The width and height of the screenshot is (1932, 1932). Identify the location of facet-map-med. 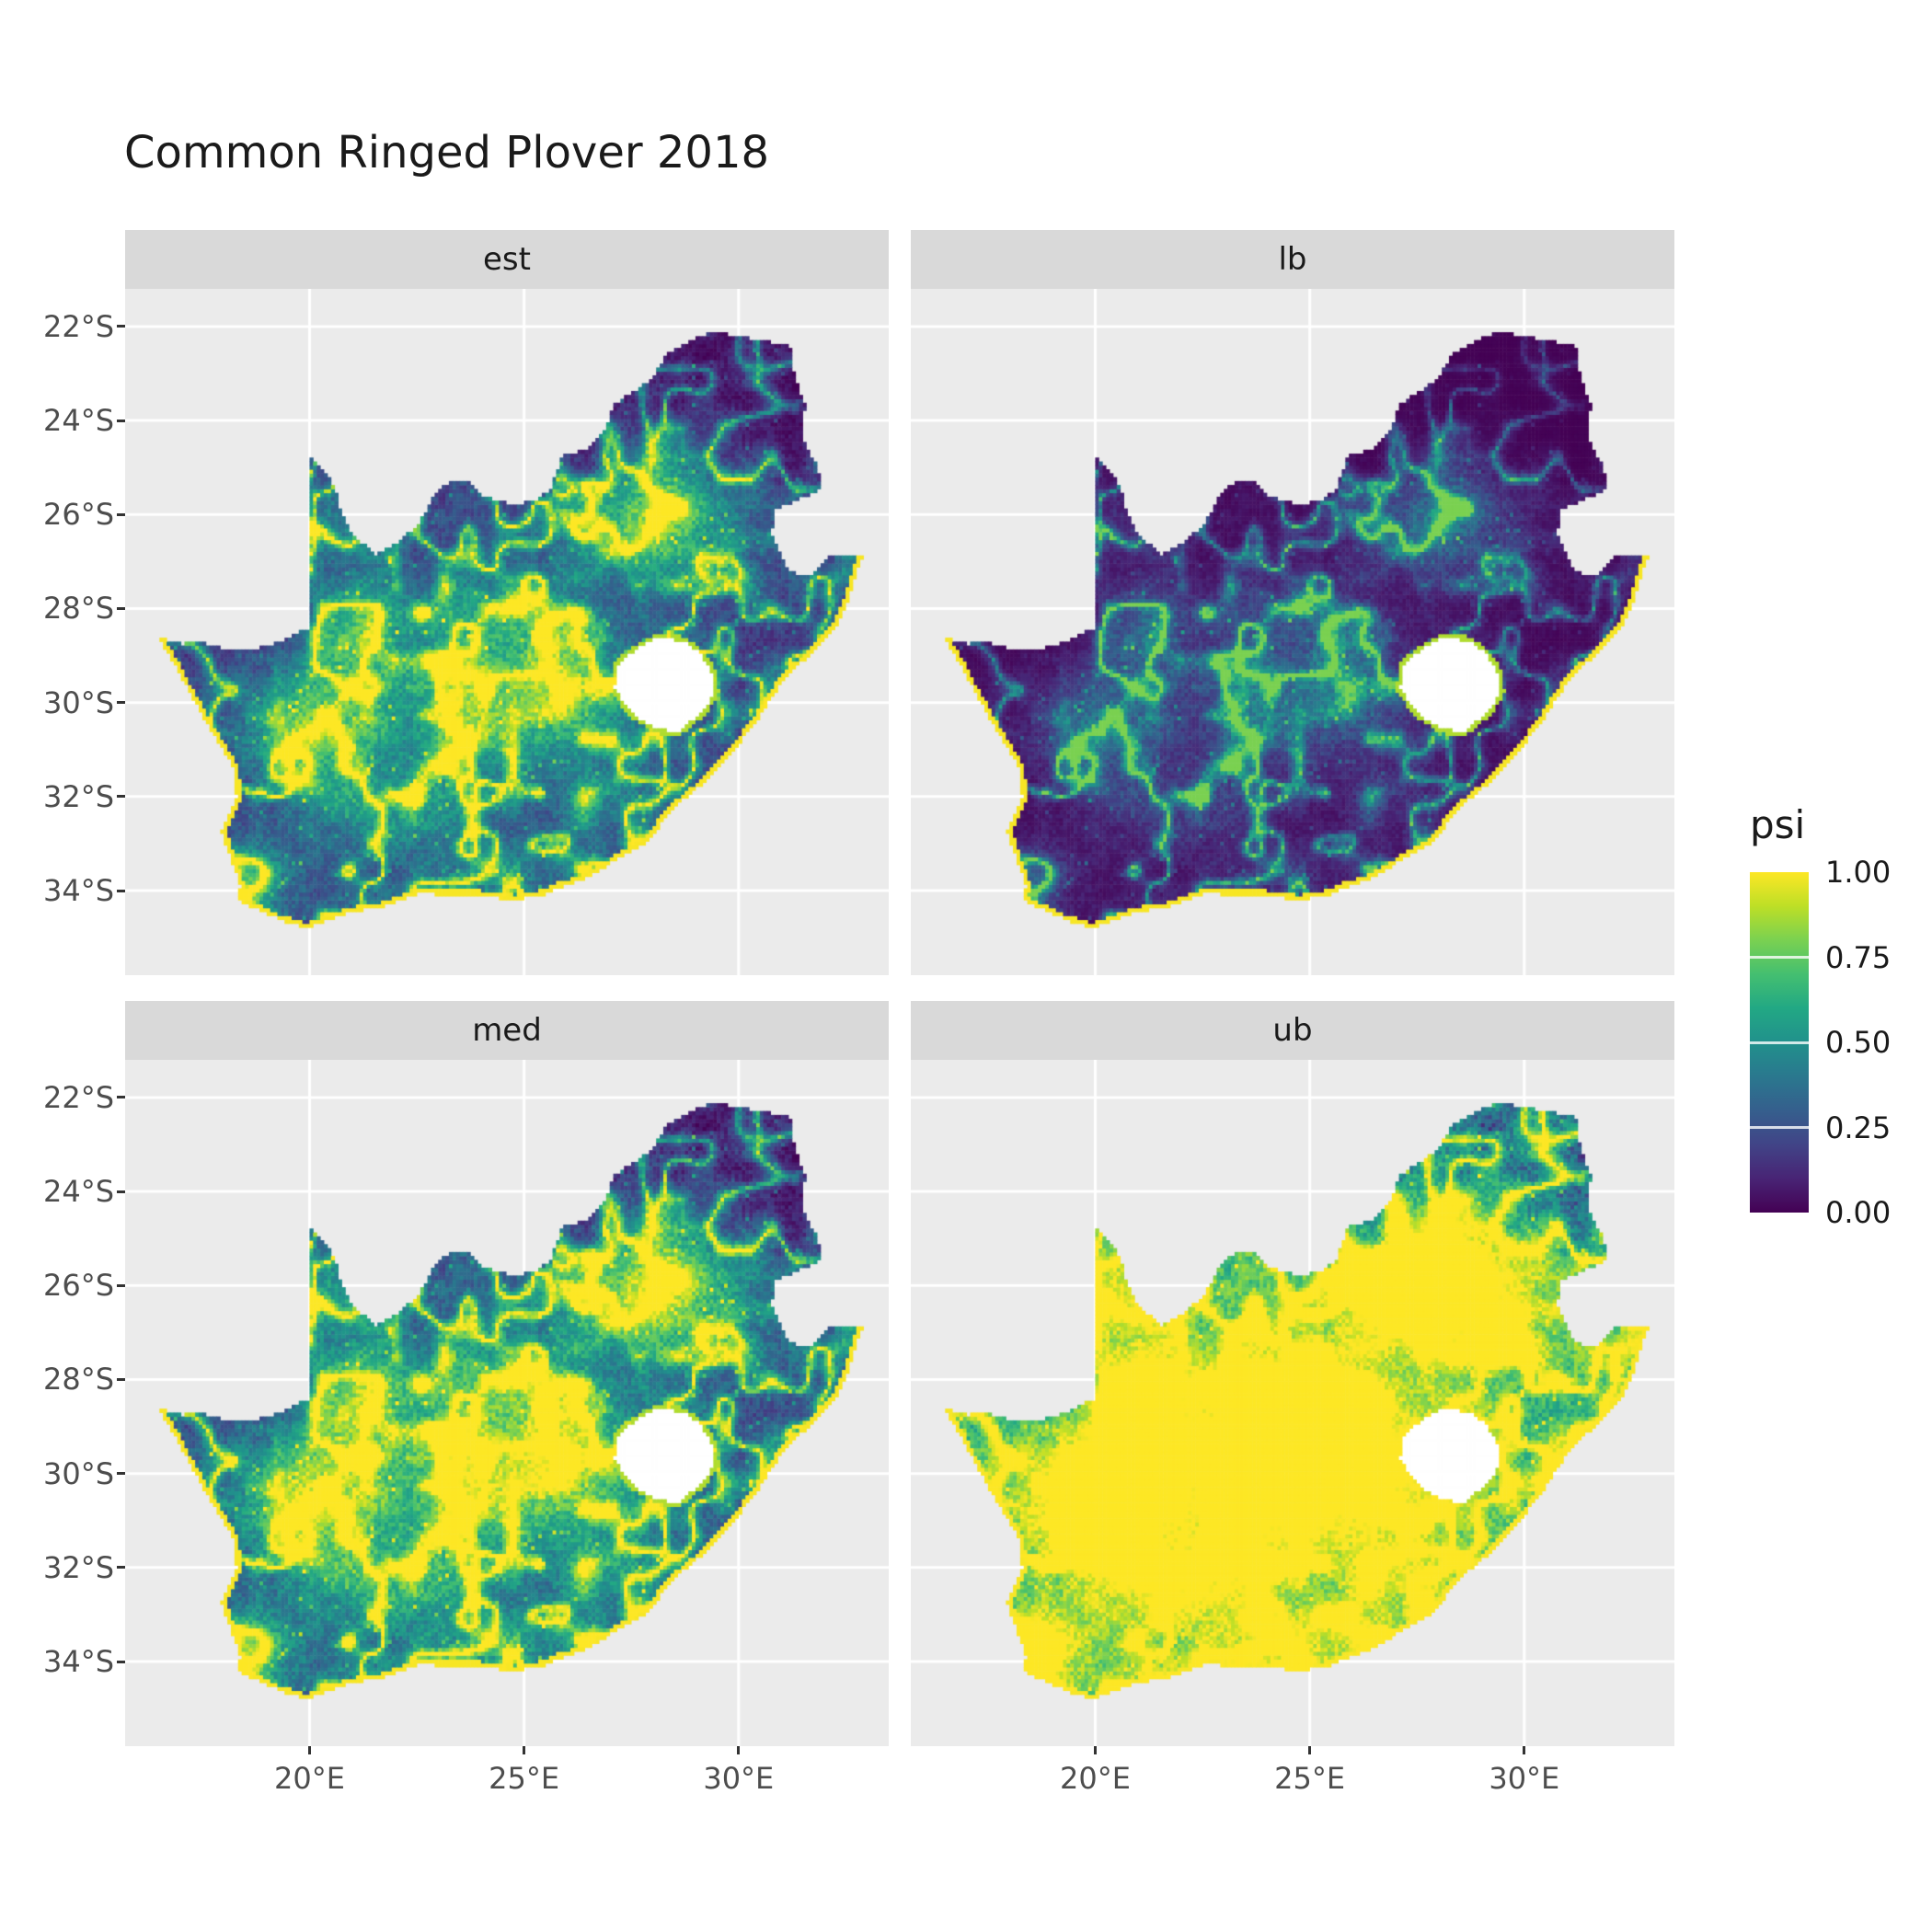
(507, 1403).